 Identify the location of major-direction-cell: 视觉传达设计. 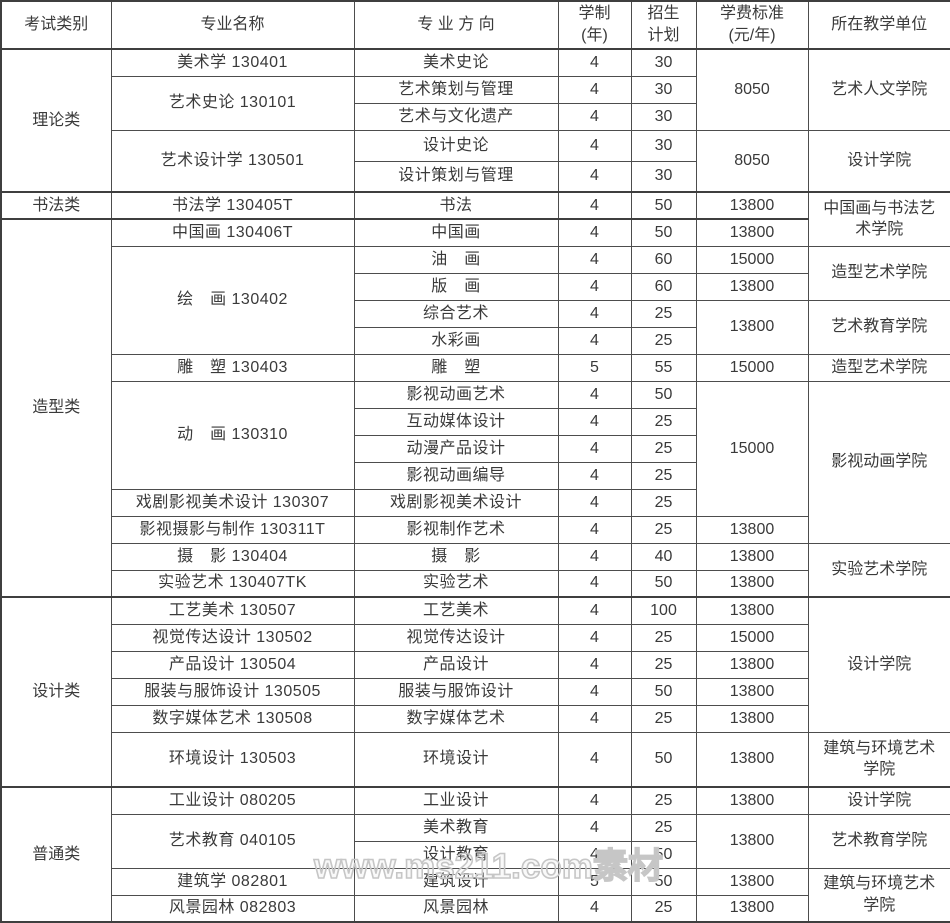
(456, 637).